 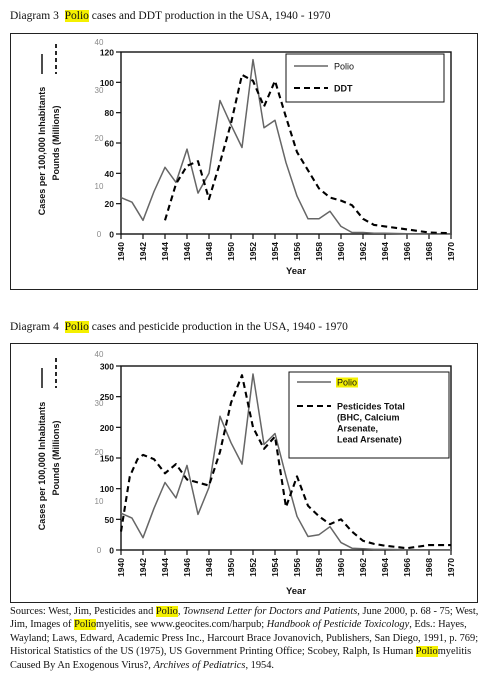 What do you see at coordinates (241, 658) in the screenshot?
I see `sources-segment: myelitis Caused By An Exogenous Virus?,` at bounding box center [241, 658].